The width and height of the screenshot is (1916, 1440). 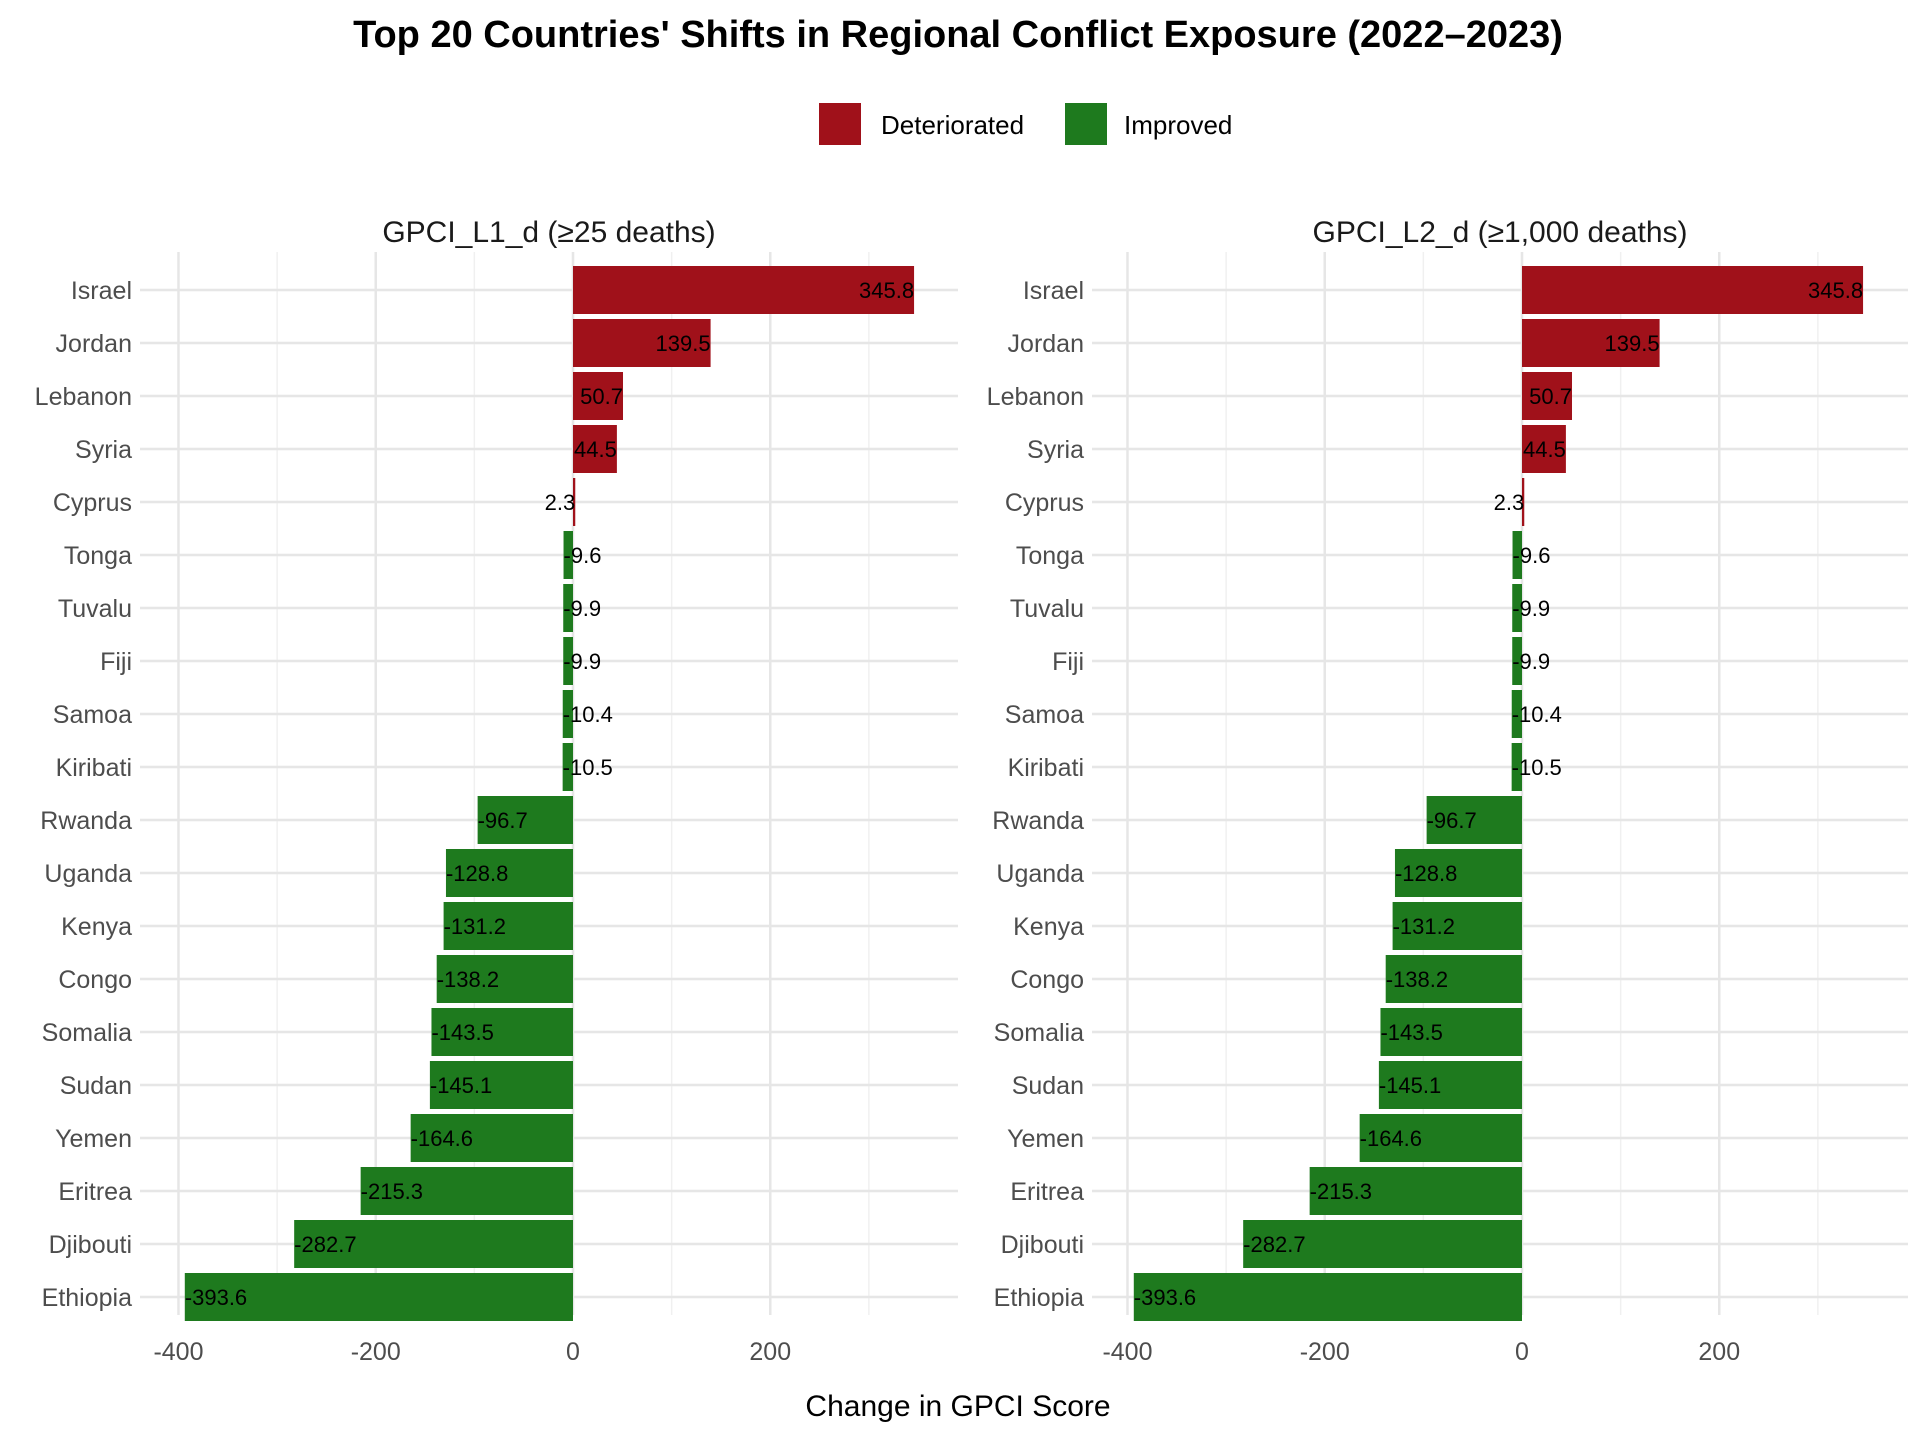 What do you see at coordinates (96, 1086) in the screenshot?
I see `y-tick-label: Sudan` at bounding box center [96, 1086].